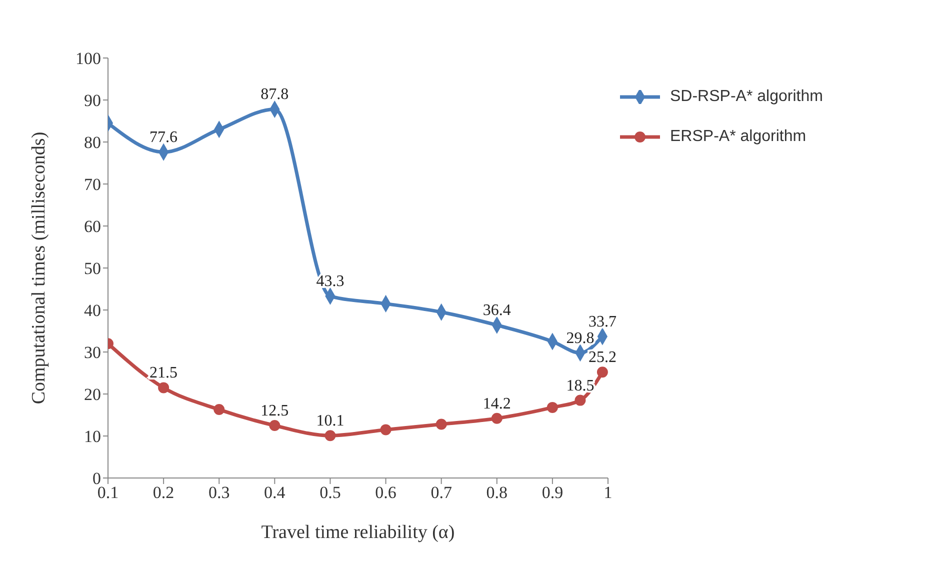 Image resolution: width=938 pixels, height=577 pixels. Describe the element at coordinates (88, 58) in the screenshot. I see `y-tick-label: 100` at that location.